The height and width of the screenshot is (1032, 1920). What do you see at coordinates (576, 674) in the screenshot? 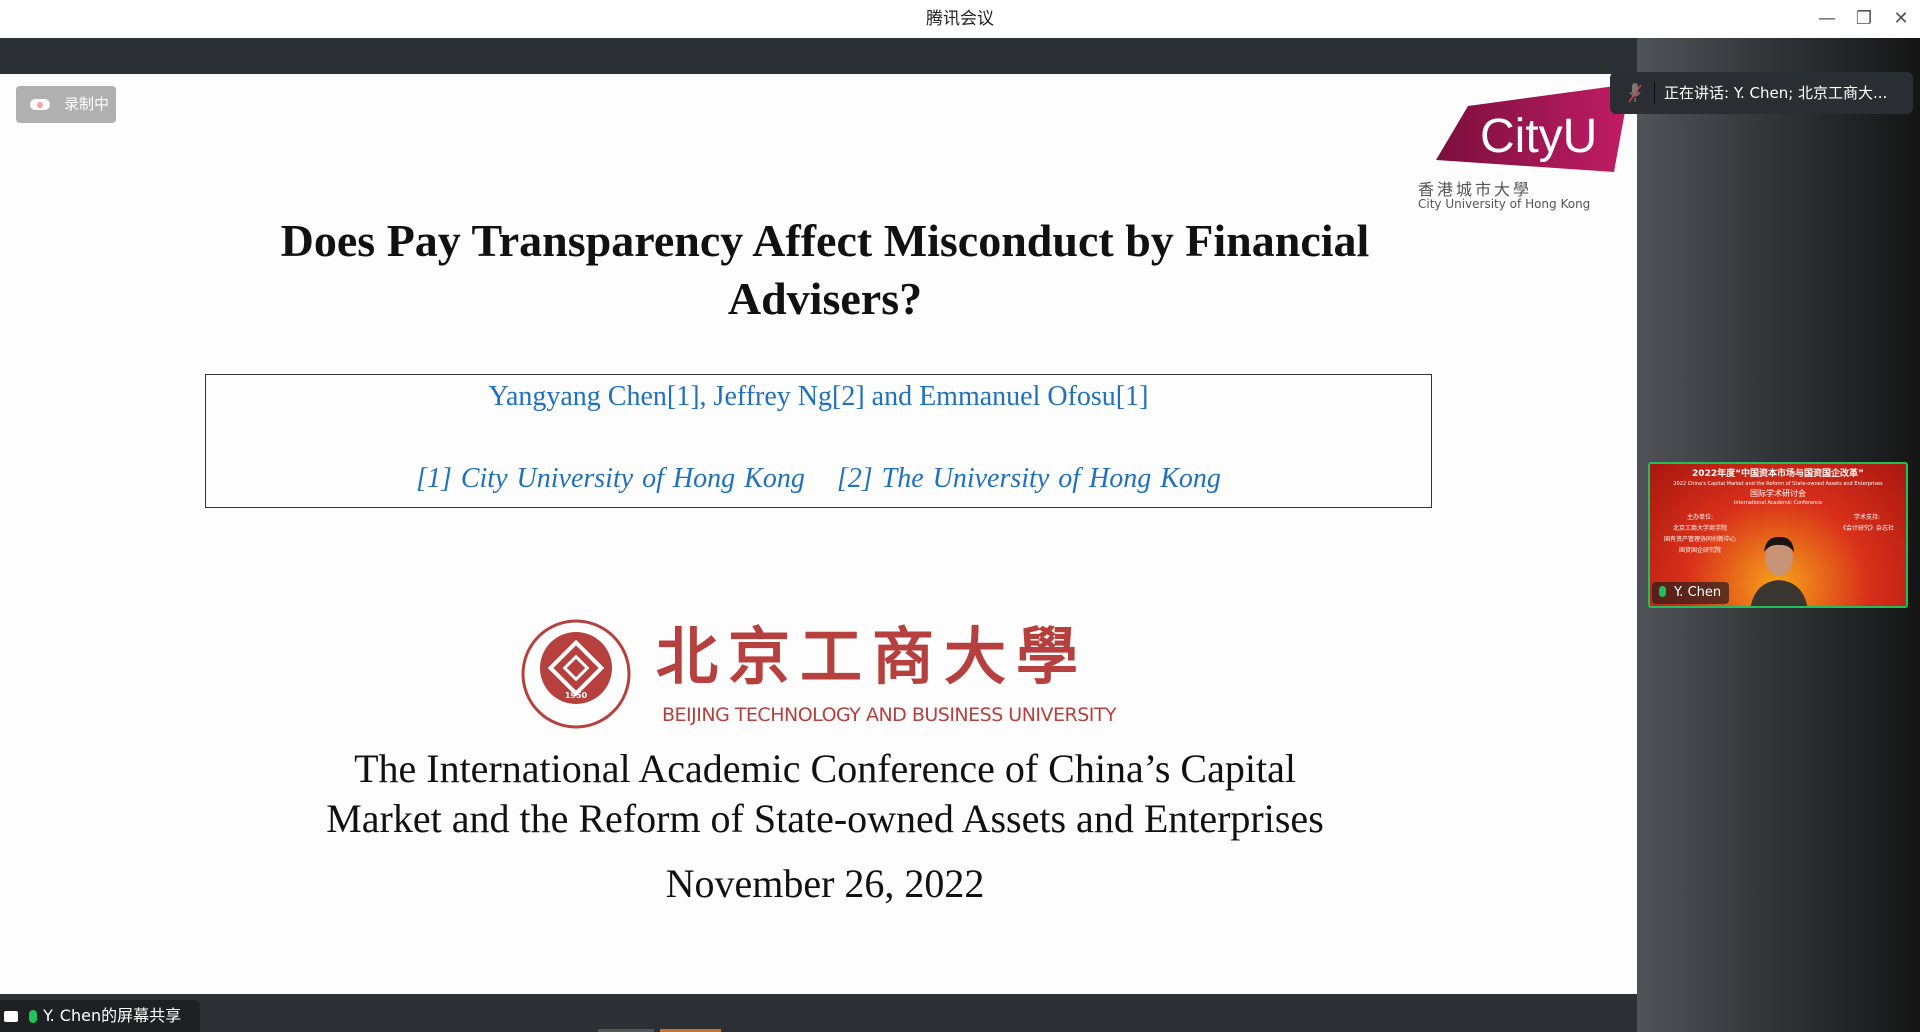
I see `btbu-seal: 1950` at bounding box center [576, 674].